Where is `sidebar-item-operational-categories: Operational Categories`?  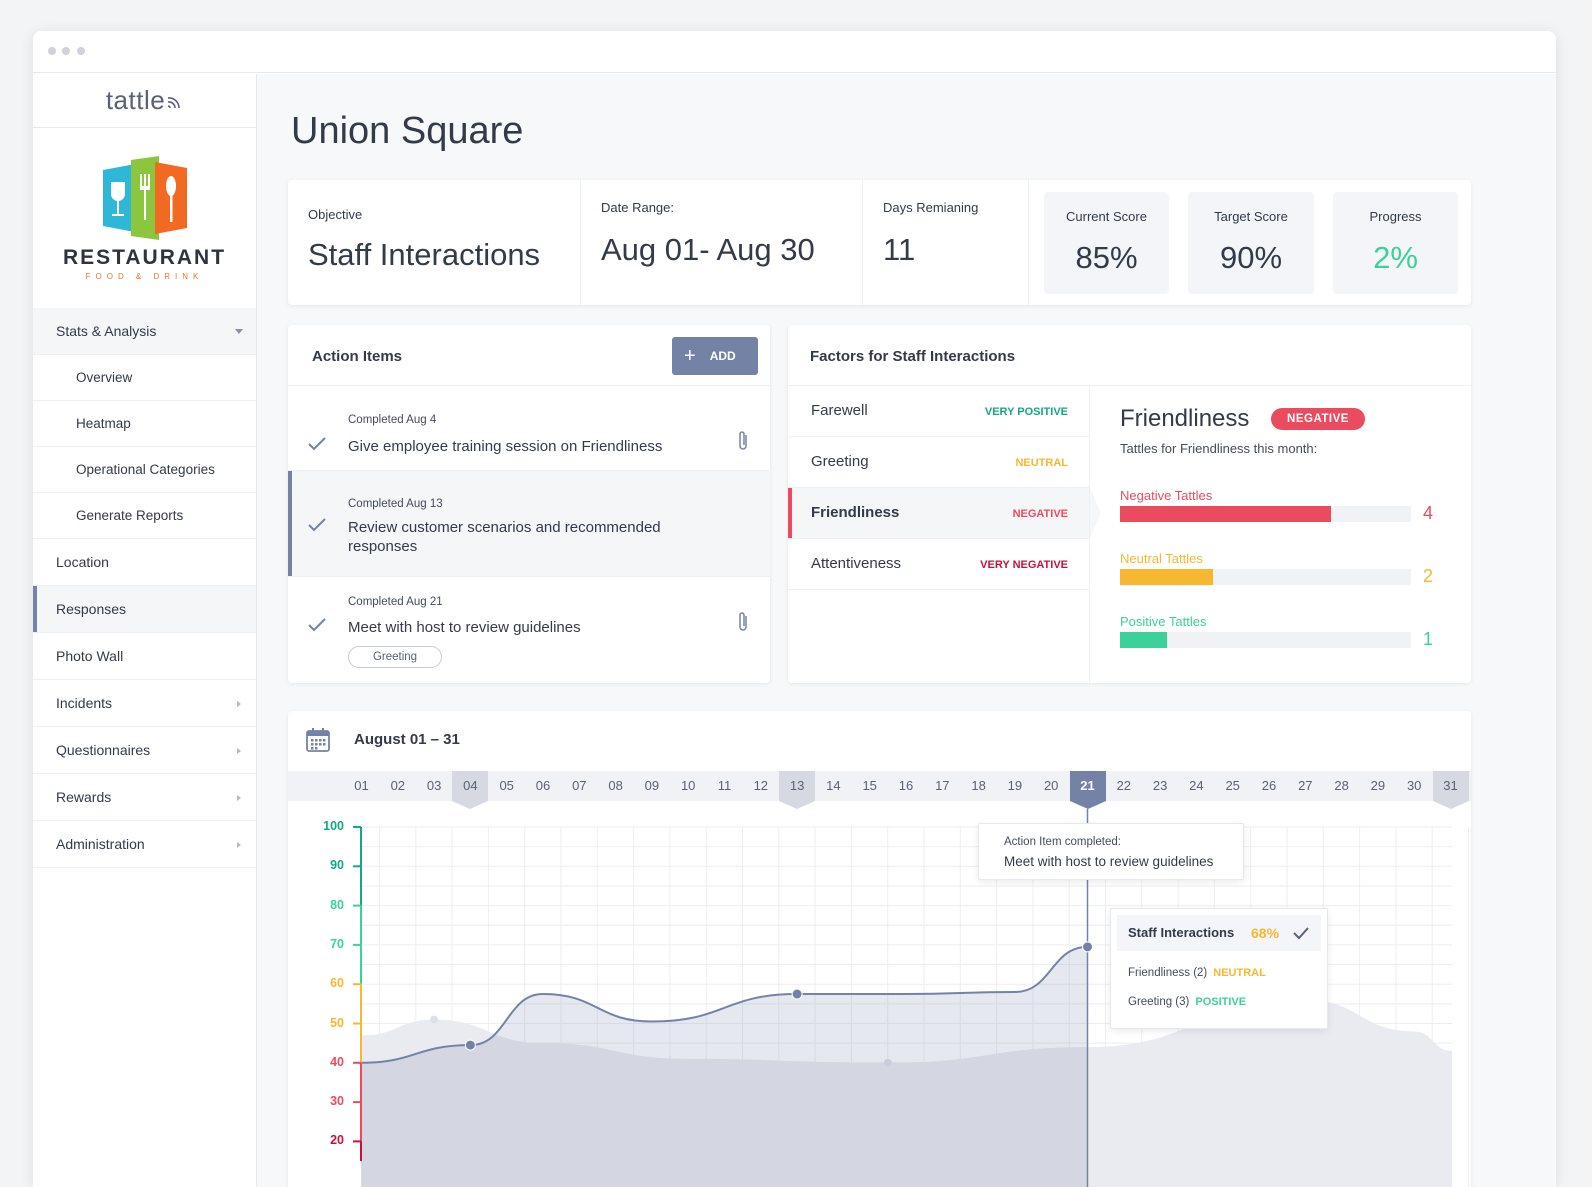
sidebar-item-operational-categories: Operational Categories is located at coordinates (144, 470).